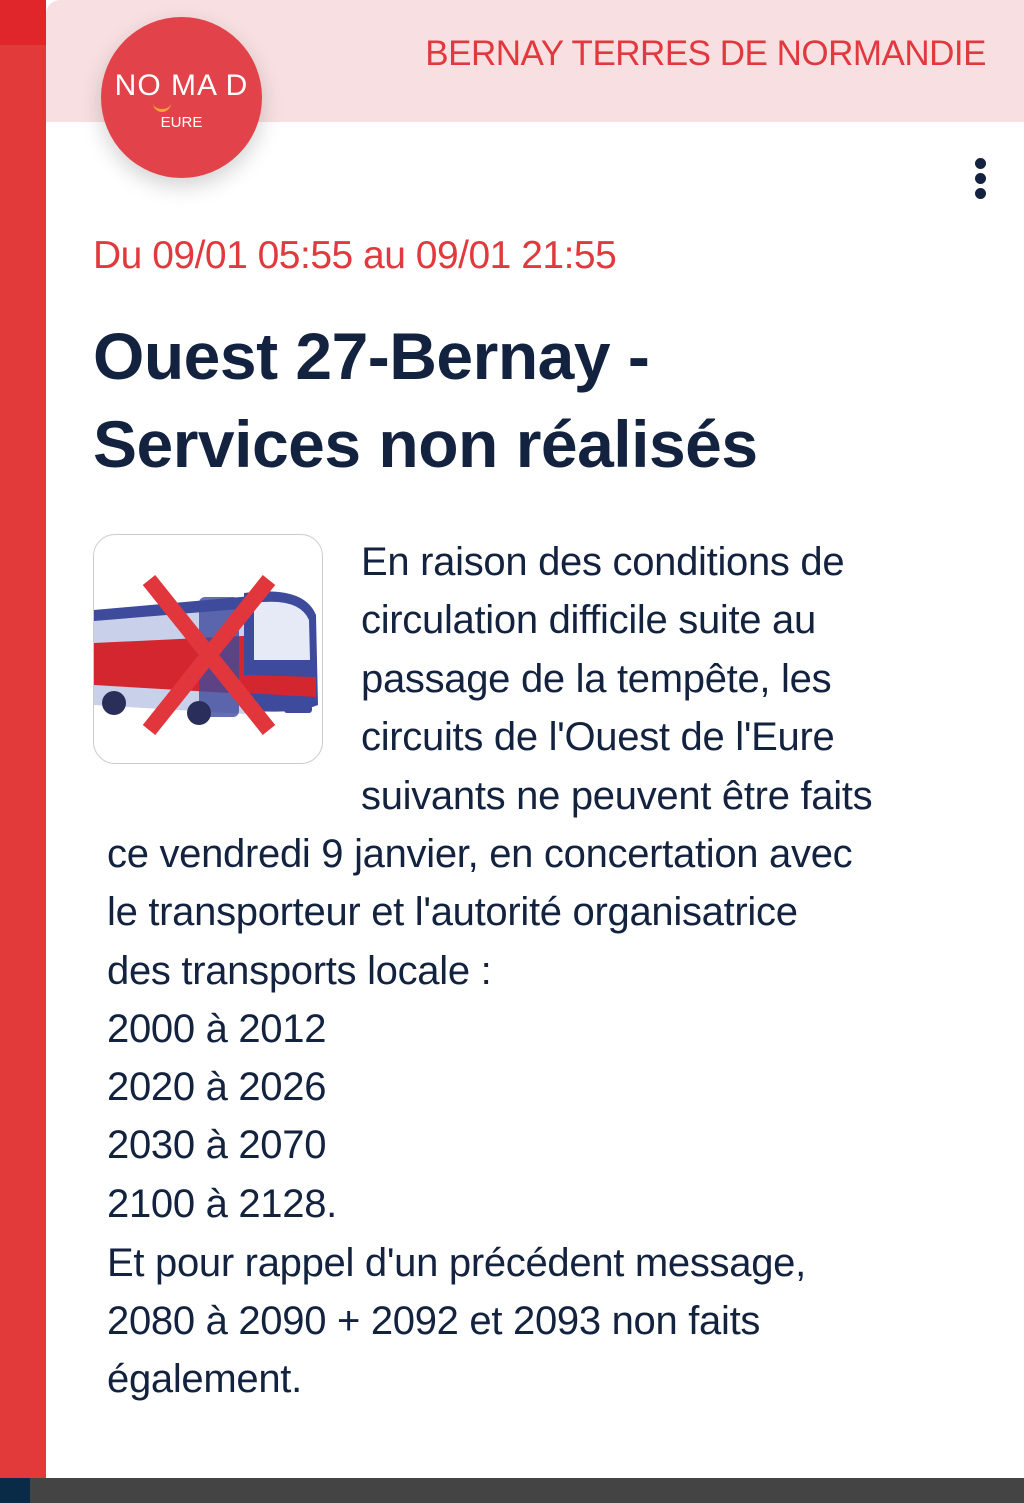 Image resolution: width=1024 pixels, height=1503 pixels. Describe the element at coordinates (603, 562) in the screenshot. I see `body-line: En raison des conditions de` at that location.